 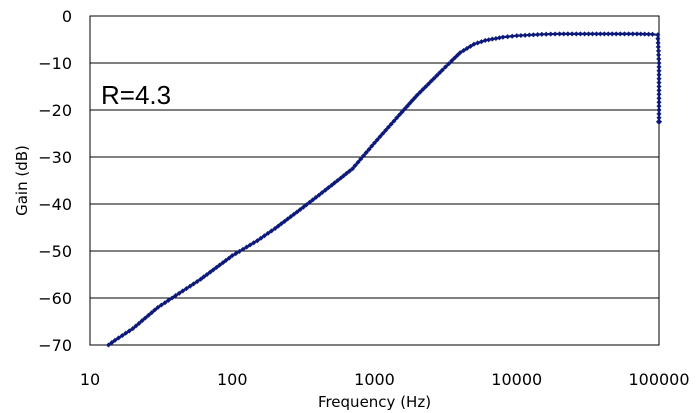 What do you see at coordinates (658, 379) in the screenshot?
I see `x-tick-label: 100000` at bounding box center [658, 379].